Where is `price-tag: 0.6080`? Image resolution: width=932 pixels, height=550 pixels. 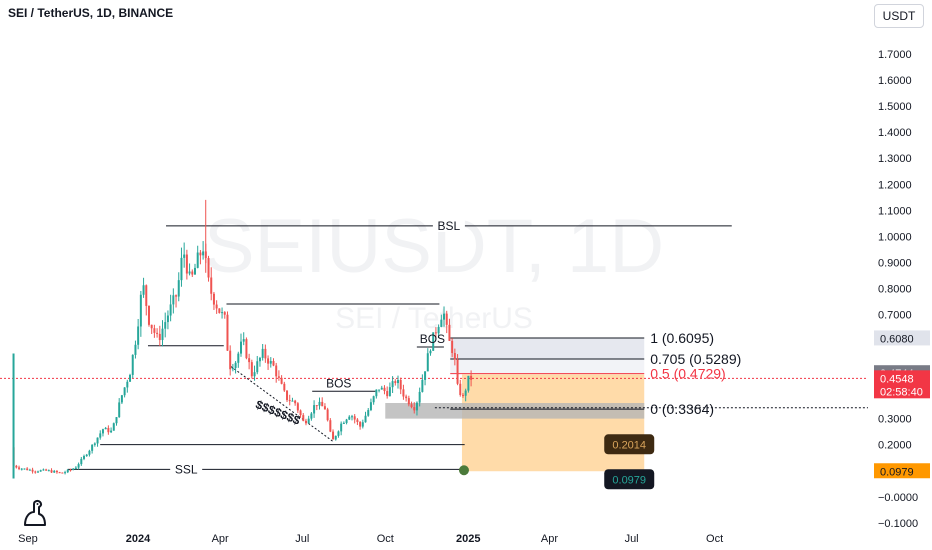
price-tag: 0.6080 is located at coordinates (897, 339).